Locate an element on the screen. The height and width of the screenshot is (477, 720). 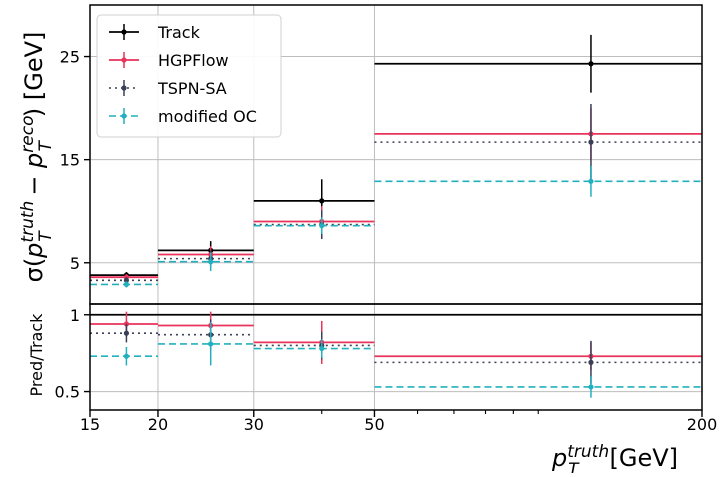
legend: Track HGPFlow TSPN-SA modified OC is located at coordinates (189, 76).